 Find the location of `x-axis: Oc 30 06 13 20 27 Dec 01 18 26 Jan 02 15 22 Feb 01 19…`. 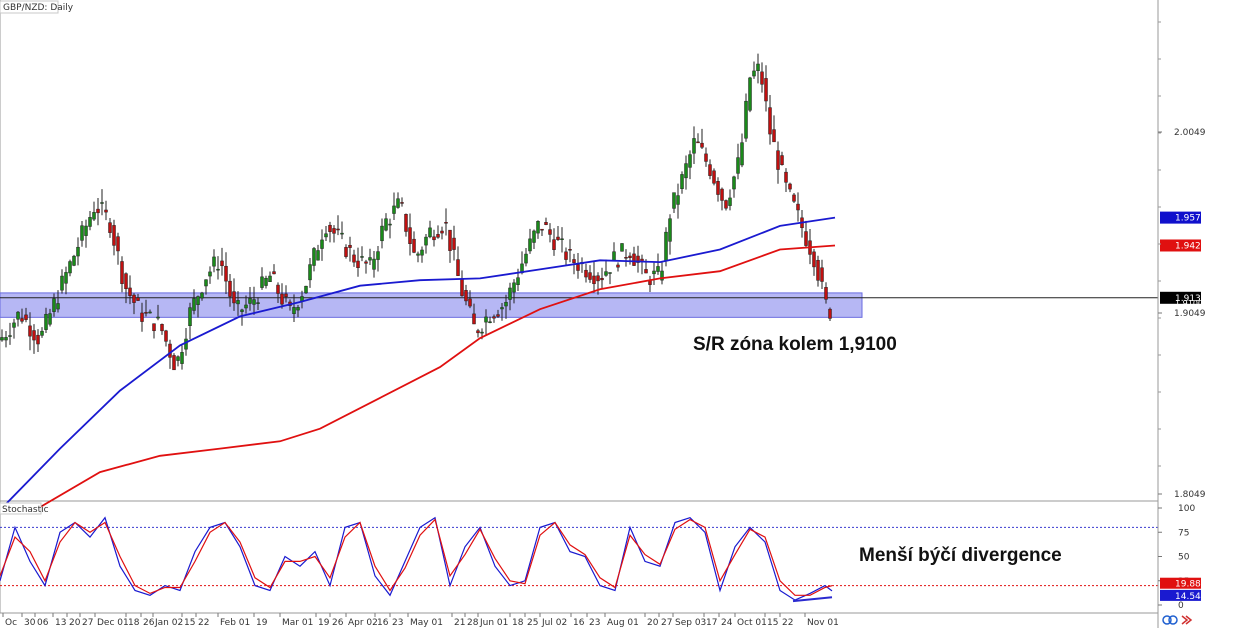

x-axis: Oc 30 06 13 20 27 Dec 01 18 26 Jan 02 15 22 Feb 01 19… is located at coordinates (579, 620).